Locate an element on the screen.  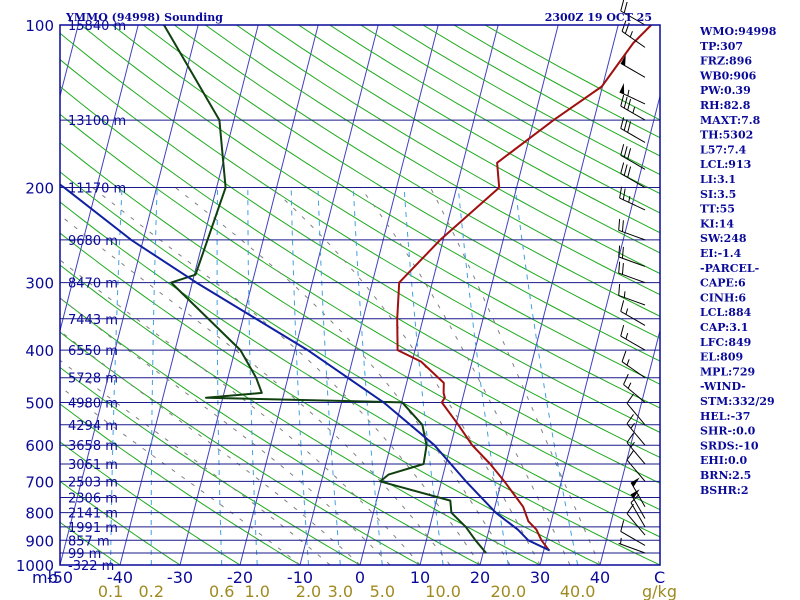
height-label: 2503 m is located at coordinates (93, 482).